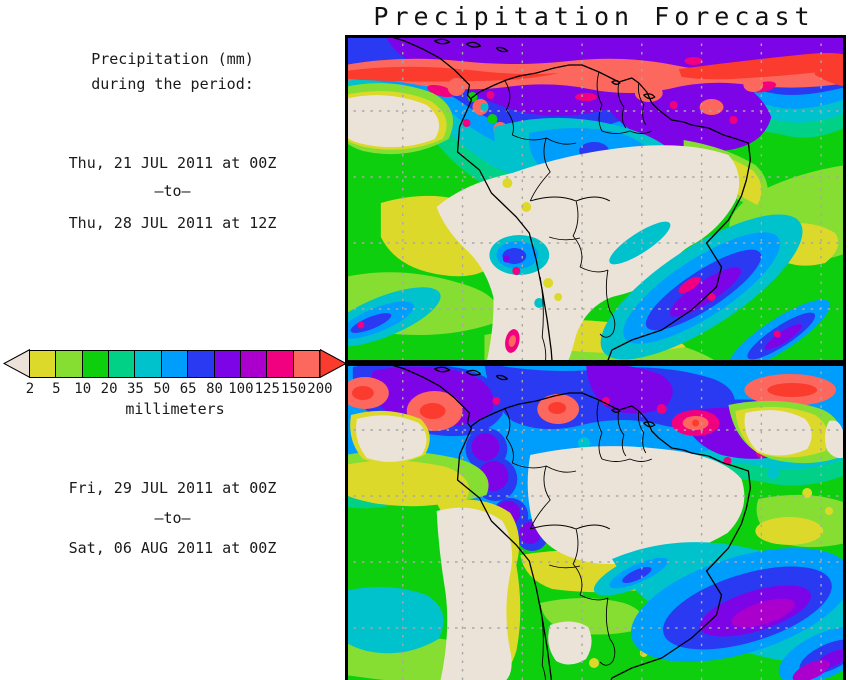 The image size is (850, 680). What do you see at coordinates (595, 611) in the screenshot?
I see `south-systems-group-bottom` at bounding box center [595, 611].